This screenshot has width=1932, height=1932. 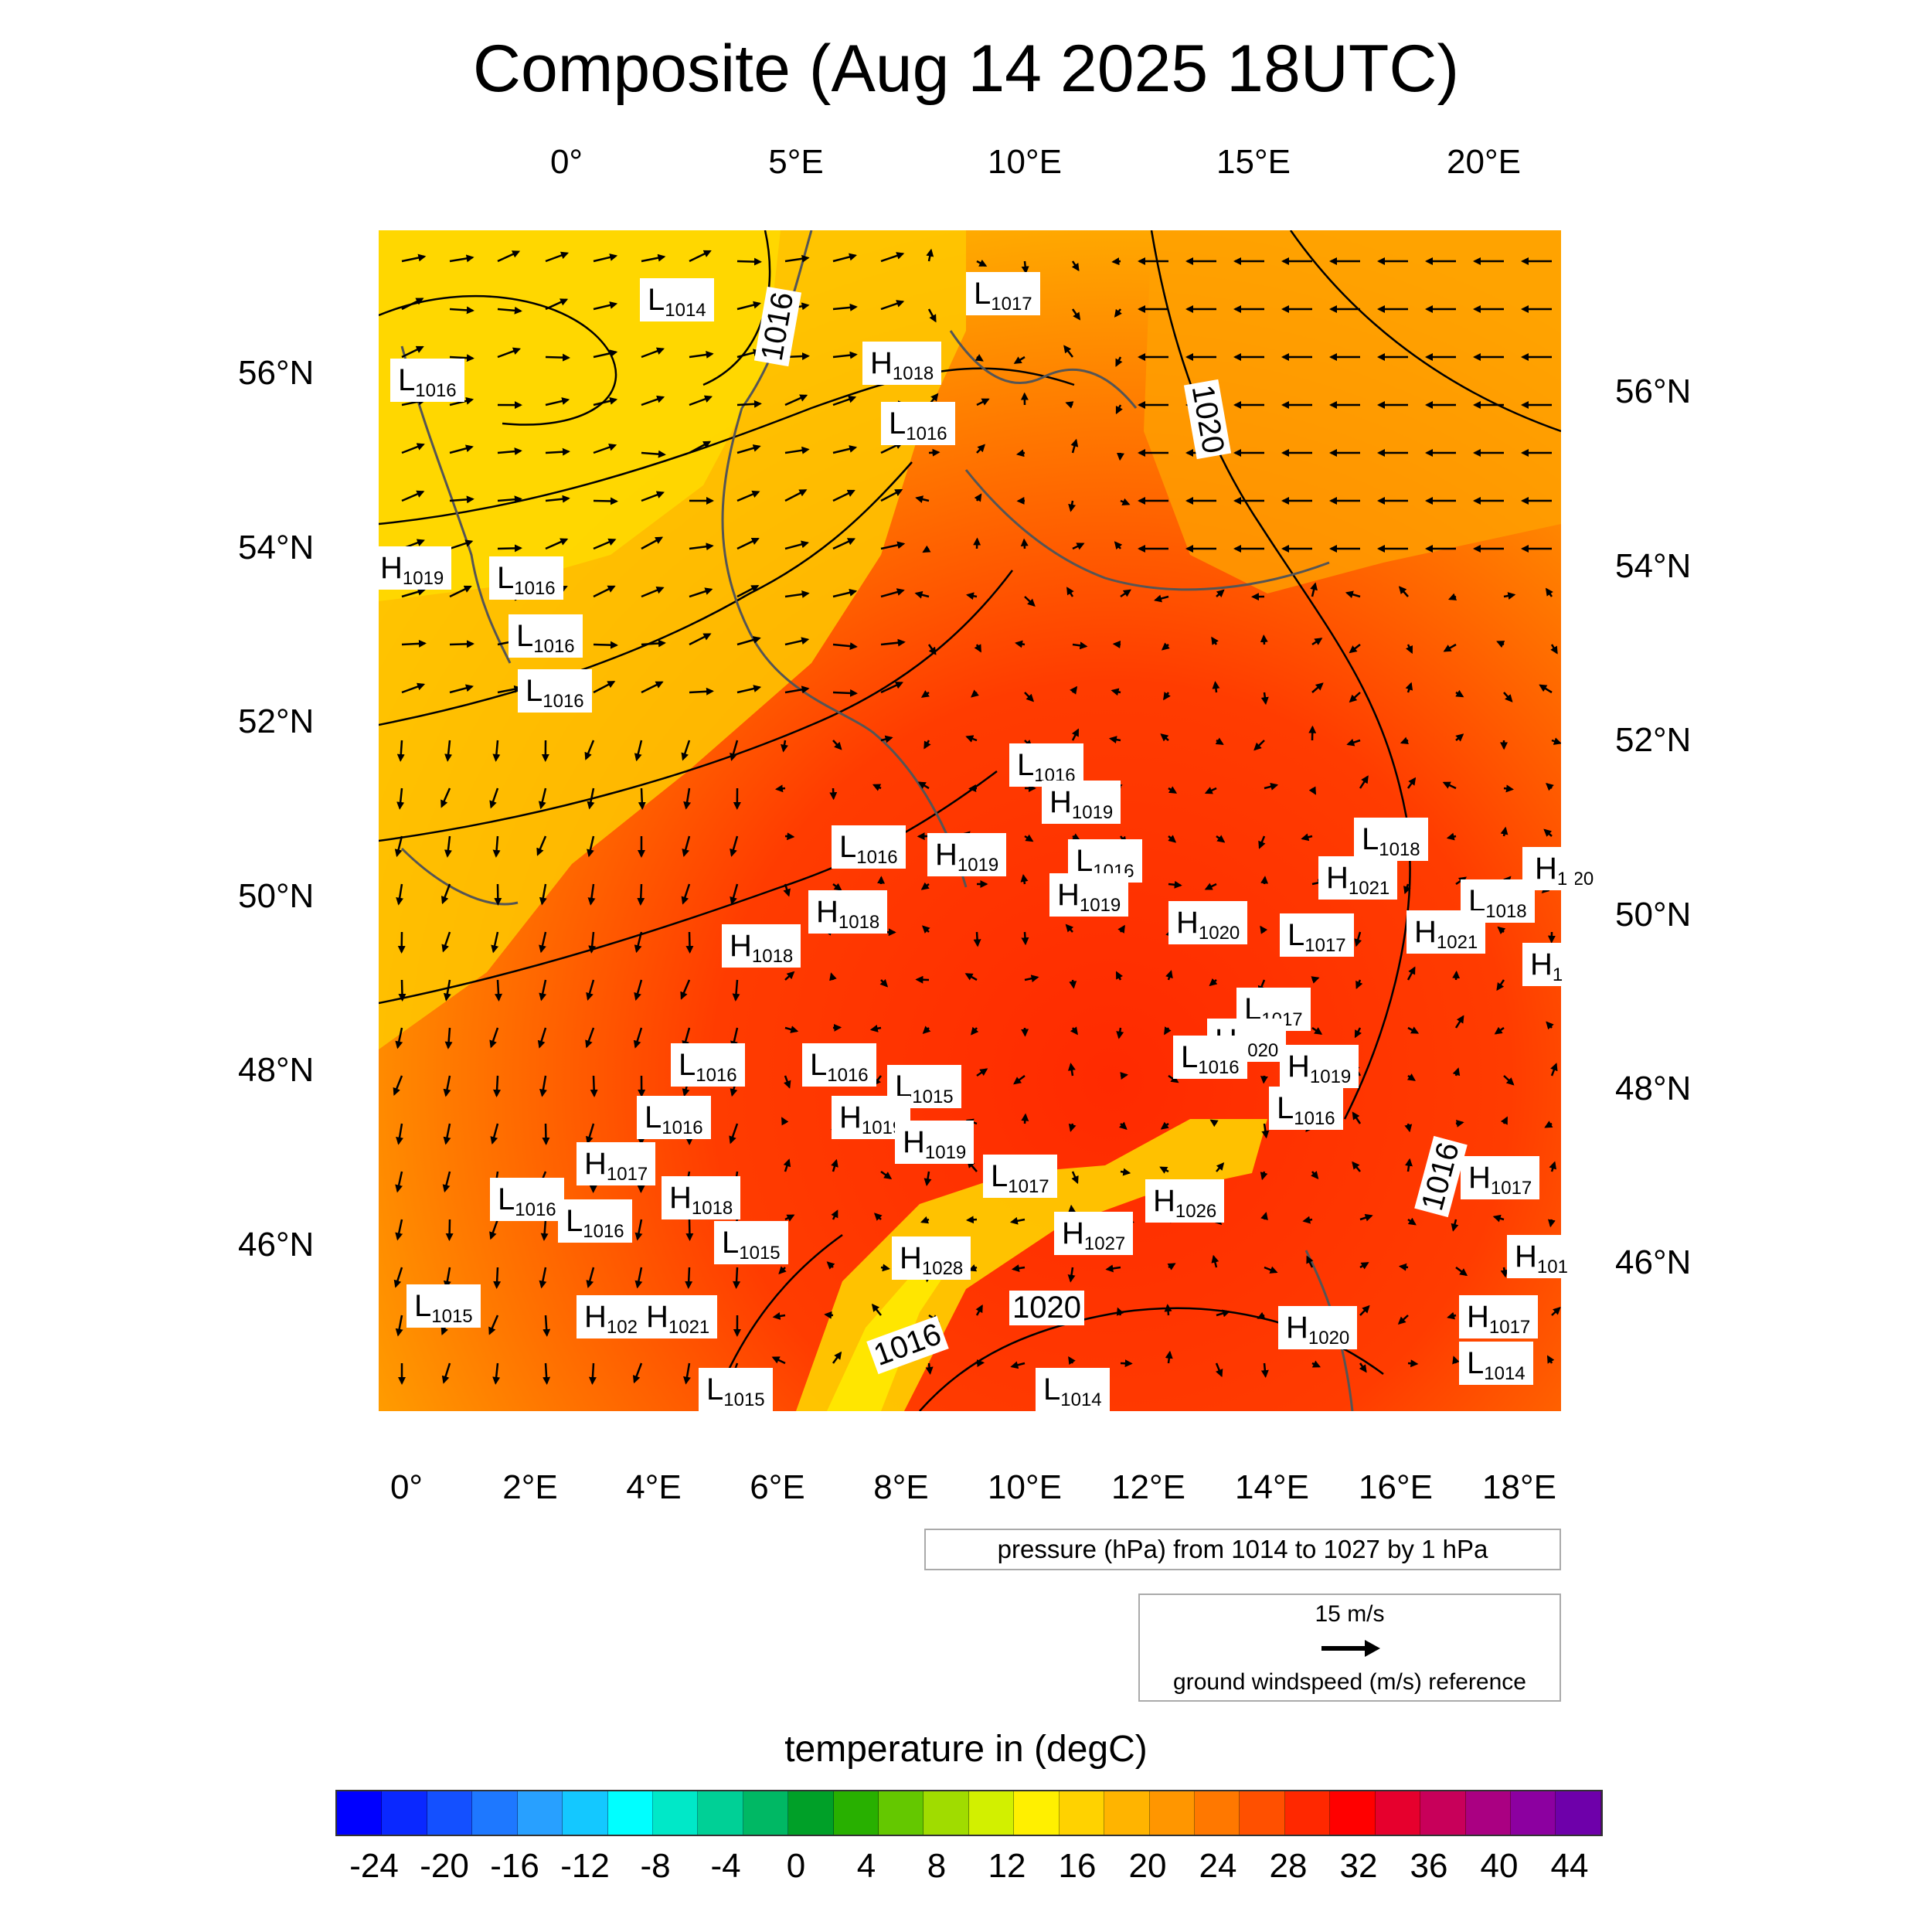 I want to click on pressure-value: 1020, so click(x=1219, y=934).